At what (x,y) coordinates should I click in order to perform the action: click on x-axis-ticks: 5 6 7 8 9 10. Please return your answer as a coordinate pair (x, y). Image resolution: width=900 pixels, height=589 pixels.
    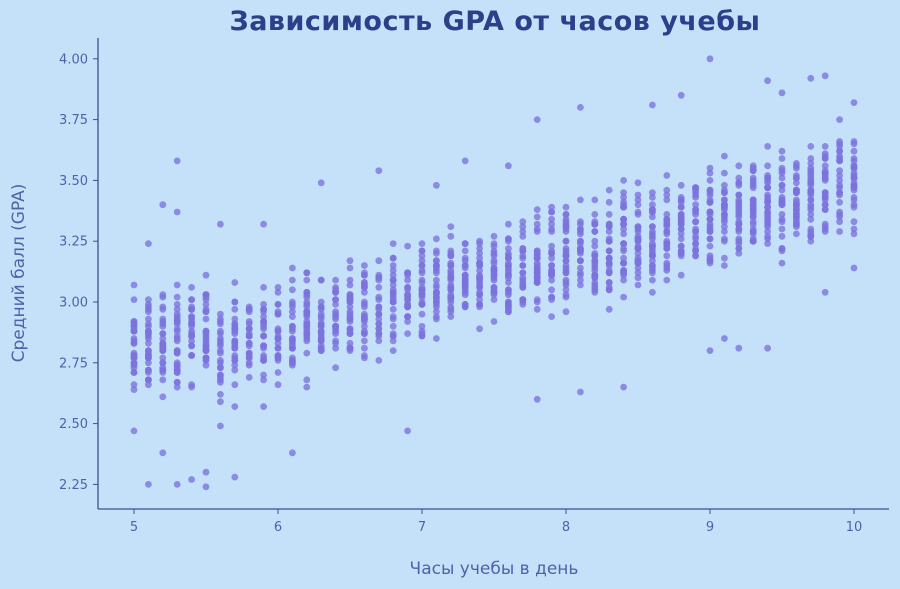
    Looking at the image, I should click on (496, 522).